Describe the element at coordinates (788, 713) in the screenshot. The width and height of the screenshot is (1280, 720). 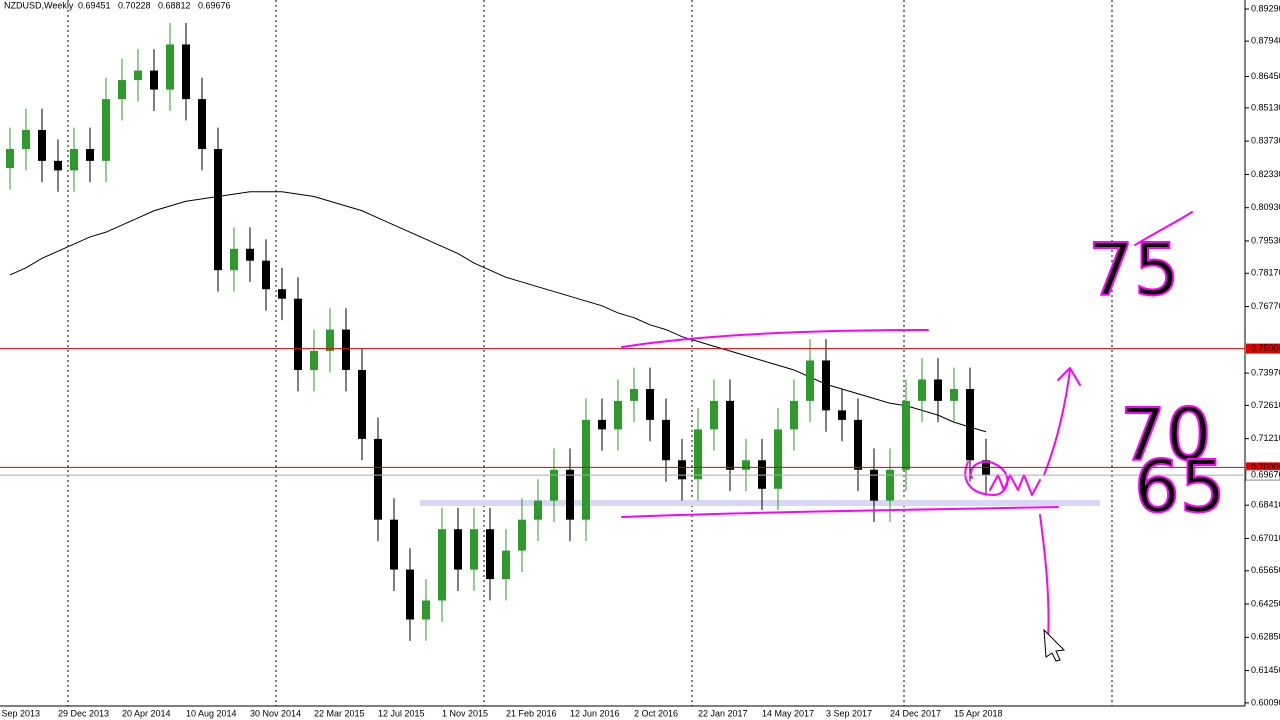
I see `x-tick-label: 14 May 2017` at that location.